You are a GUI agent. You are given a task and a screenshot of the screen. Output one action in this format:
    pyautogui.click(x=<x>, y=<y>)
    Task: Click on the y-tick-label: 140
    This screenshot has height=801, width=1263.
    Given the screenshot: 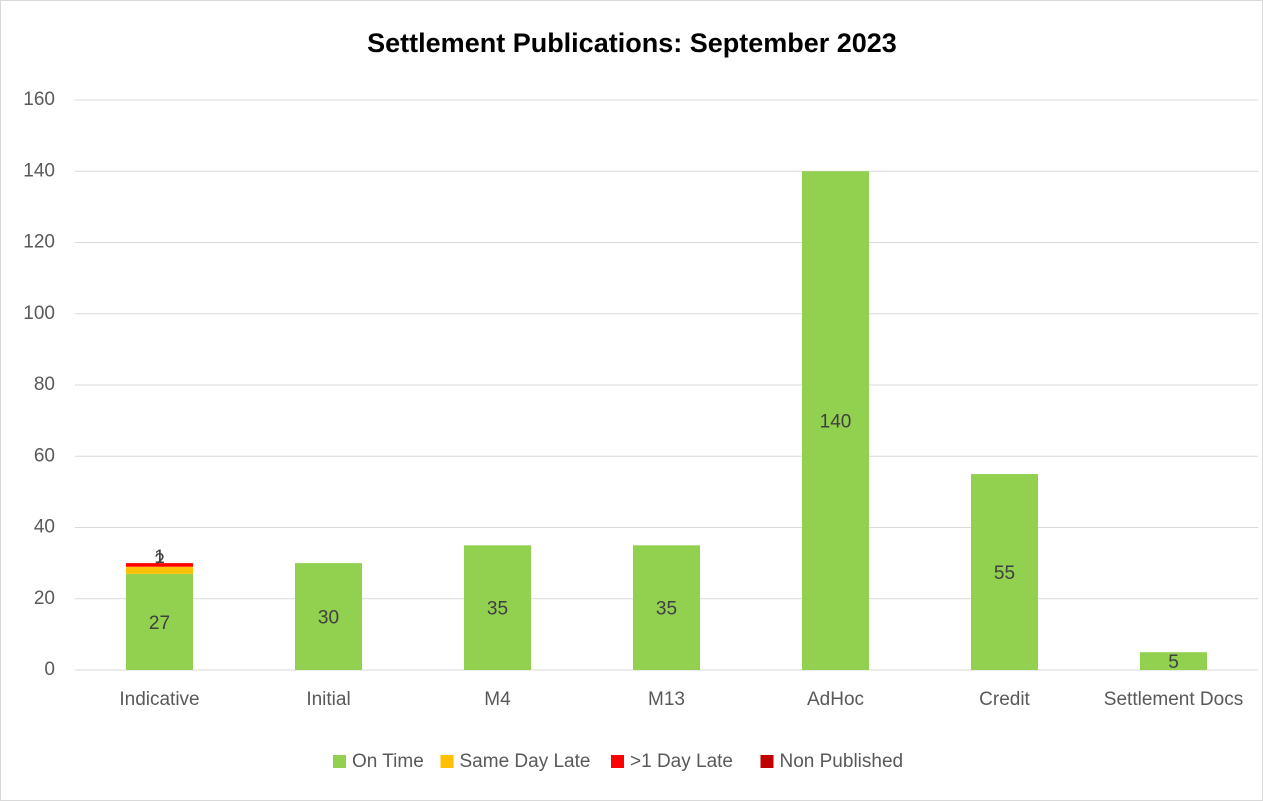 What is the action you would take?
    pyautogui.click(x=39, y=170)
    